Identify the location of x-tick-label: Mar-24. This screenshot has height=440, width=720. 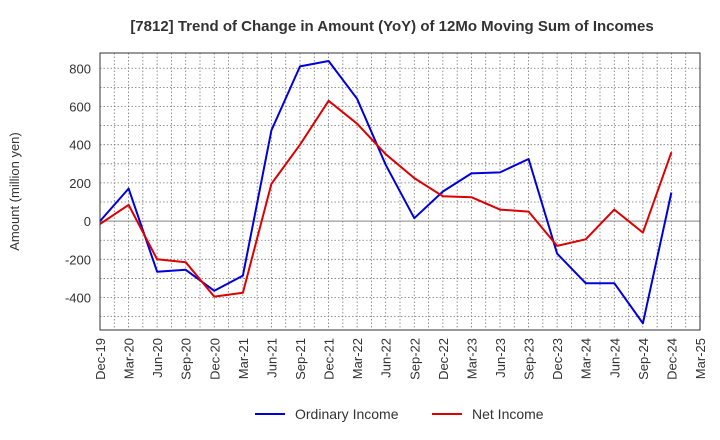
(586, 358).